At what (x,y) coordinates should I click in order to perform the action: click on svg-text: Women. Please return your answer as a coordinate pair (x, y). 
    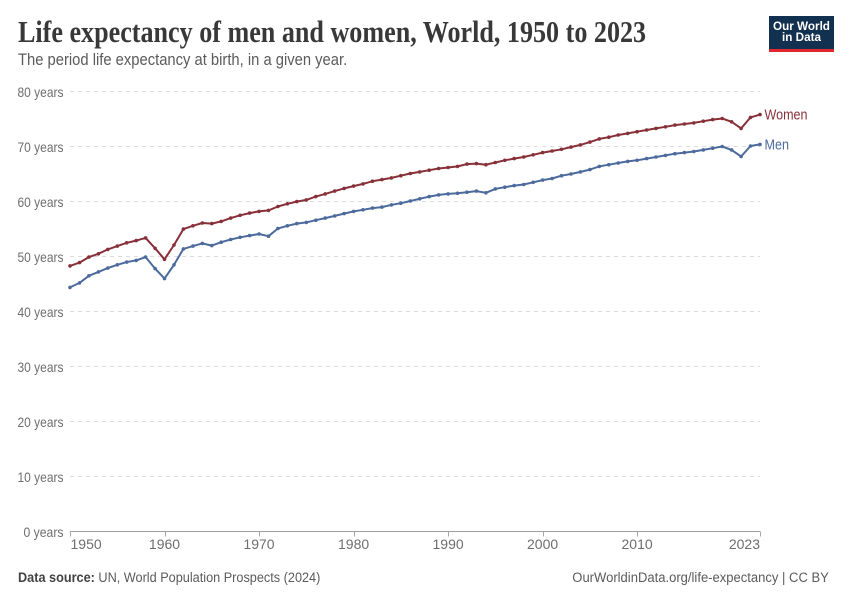
    Looking at the image, I should click on (786, 116).